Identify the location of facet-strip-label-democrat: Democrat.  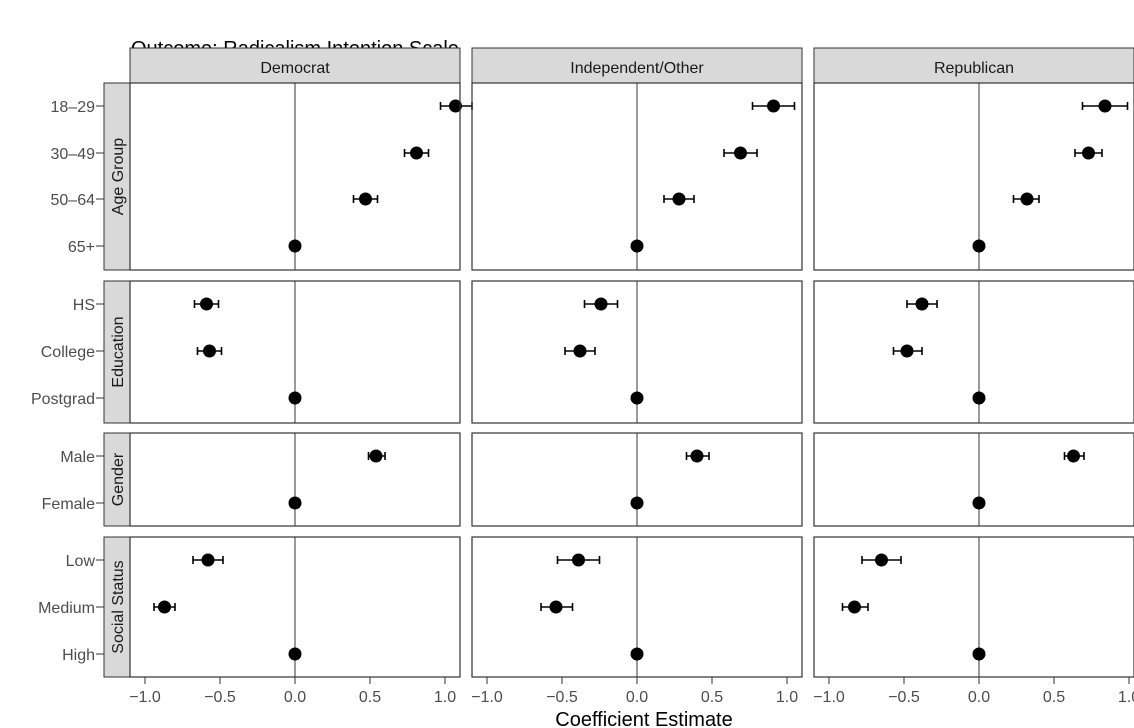
(295, 68).